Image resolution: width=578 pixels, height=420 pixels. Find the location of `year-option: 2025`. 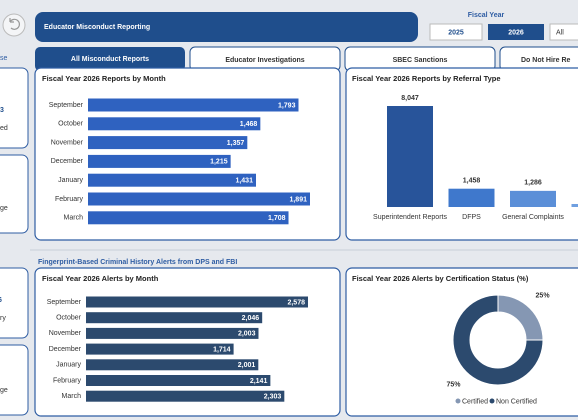

year-option: 2025 is located at coordinates (456, 32).